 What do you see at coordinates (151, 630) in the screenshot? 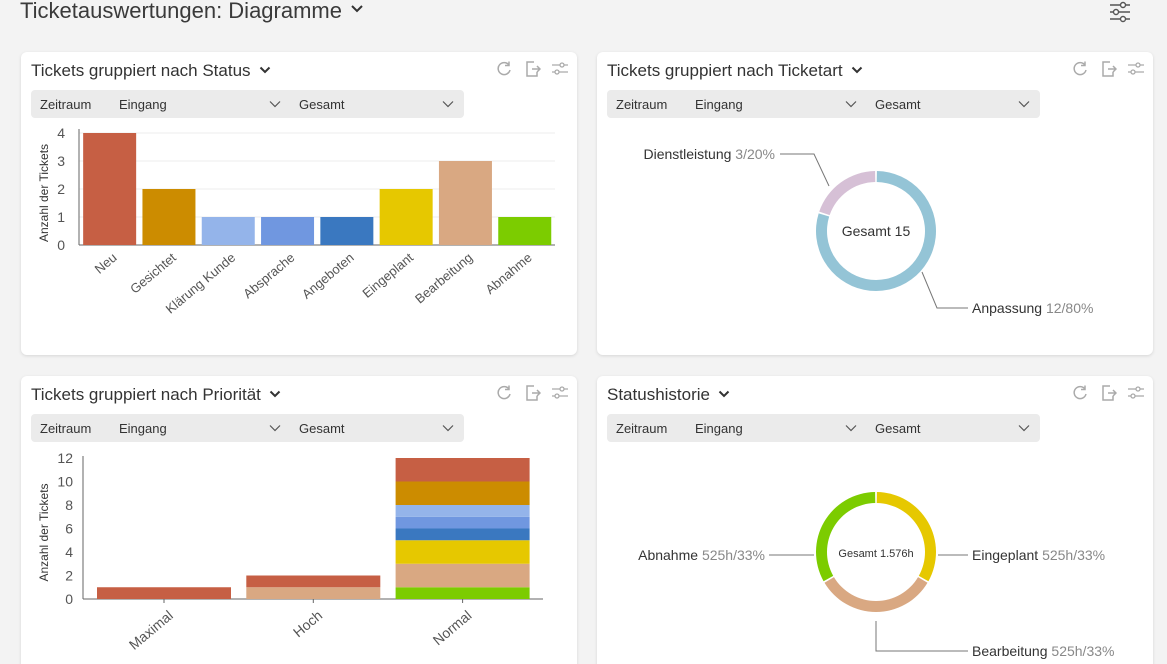
I see `x-tick-label: Maximal` at bounding box center [151, 630].